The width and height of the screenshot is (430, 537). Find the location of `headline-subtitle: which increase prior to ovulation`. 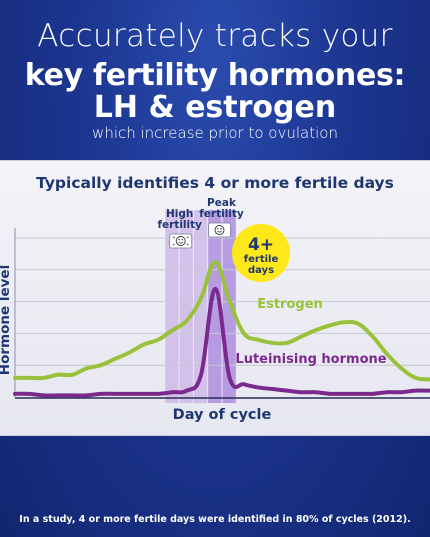

headline-subtitle: which increase prior to ovulation is located at coordinates (215, 133).